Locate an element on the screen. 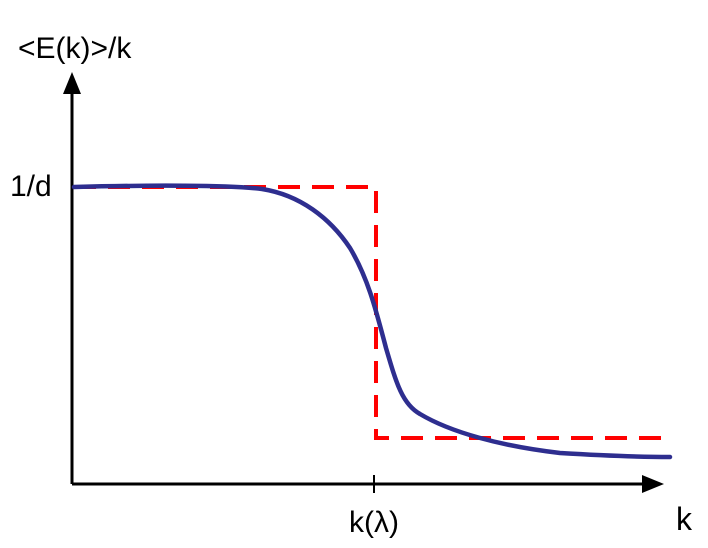  y-axis-label: <E(k)>/k is located at coordinates (75, 48).